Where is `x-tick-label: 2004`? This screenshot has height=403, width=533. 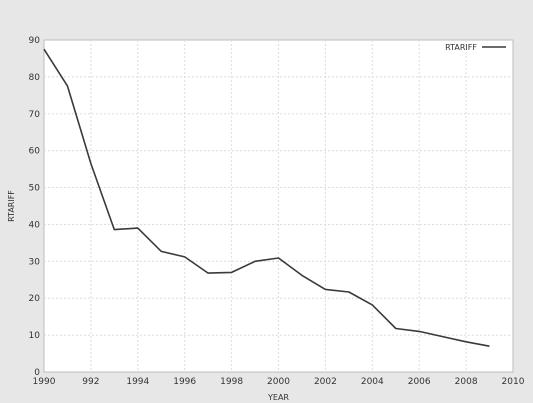
x-tick-label: 2004 is located at coordinates (372, 382).